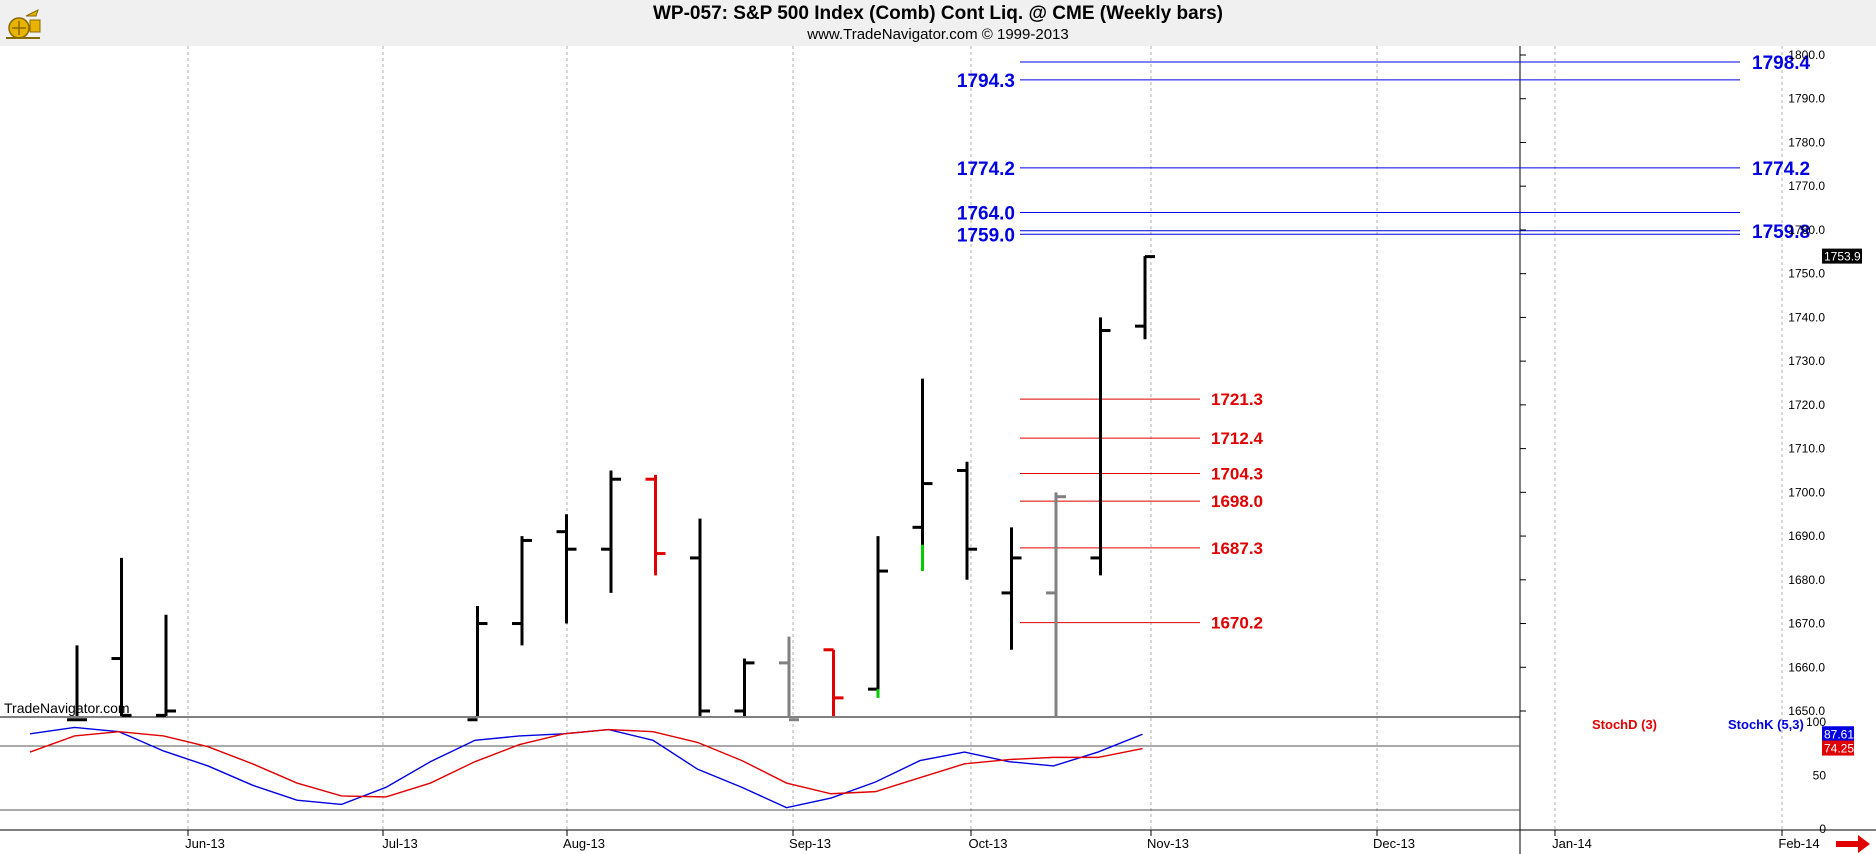 The height and width of the screenshot is (854, 1876). What do you see at coordinates (1806, 317) in the screenshot?
I see `price-tick-label: 1740.0` at bounding box center [1806, 317].